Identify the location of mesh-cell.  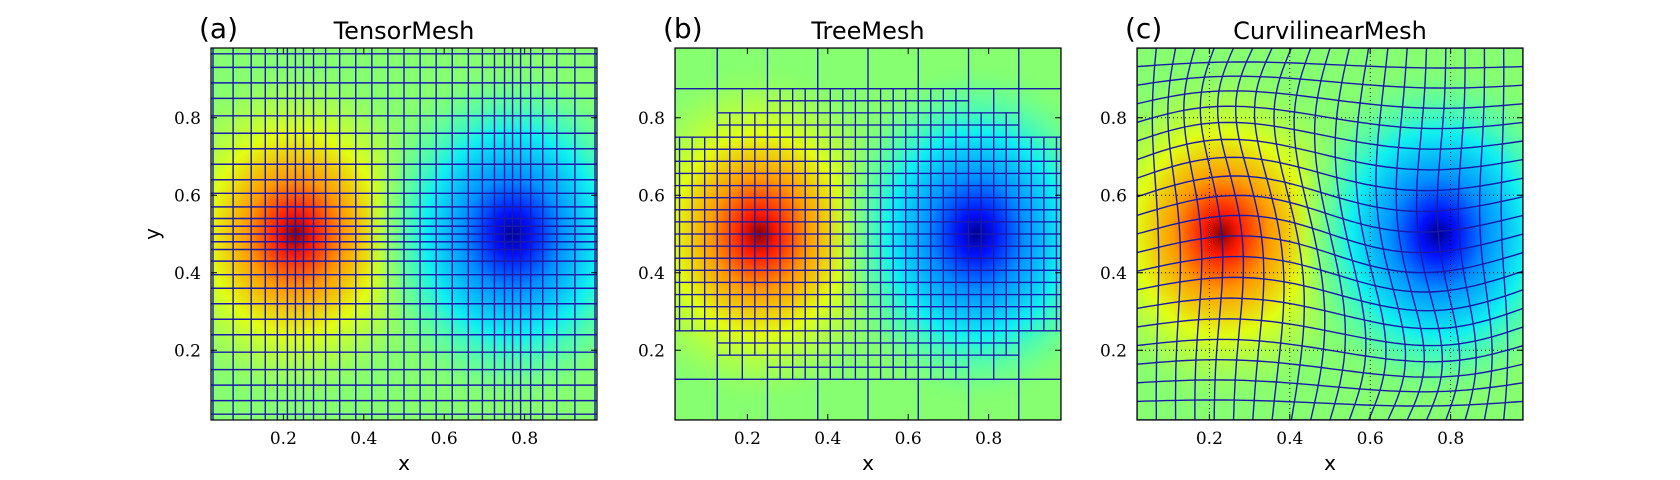
(1039, 69).